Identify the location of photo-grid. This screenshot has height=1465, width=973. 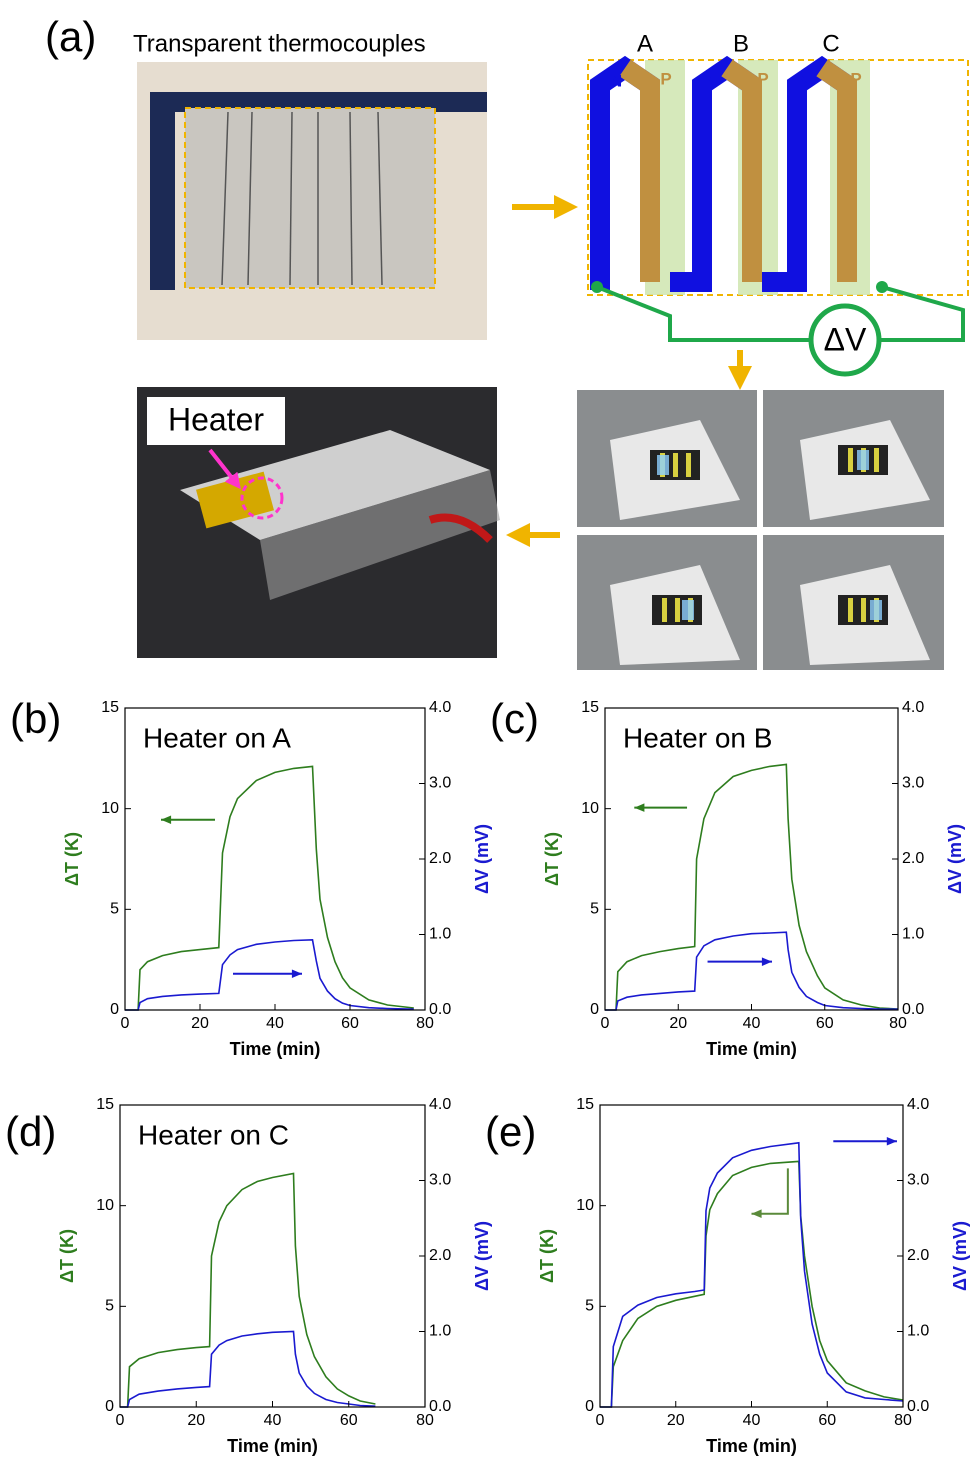
(760, 530).